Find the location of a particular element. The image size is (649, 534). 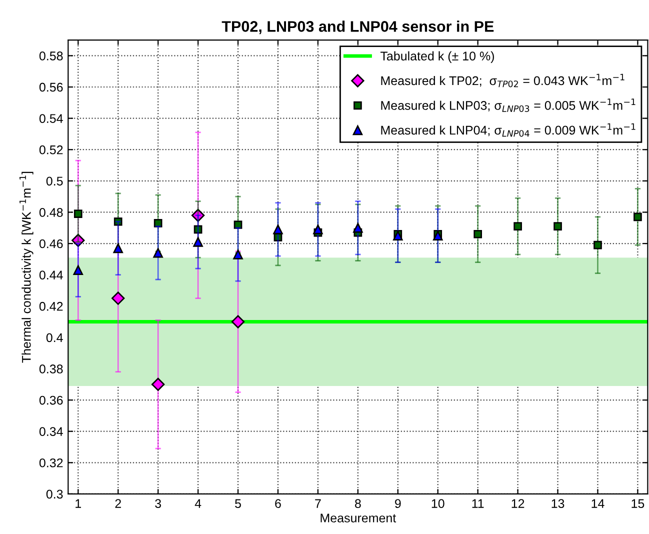

y-tick-label: 0.5 is located at coordinates (54, 181).